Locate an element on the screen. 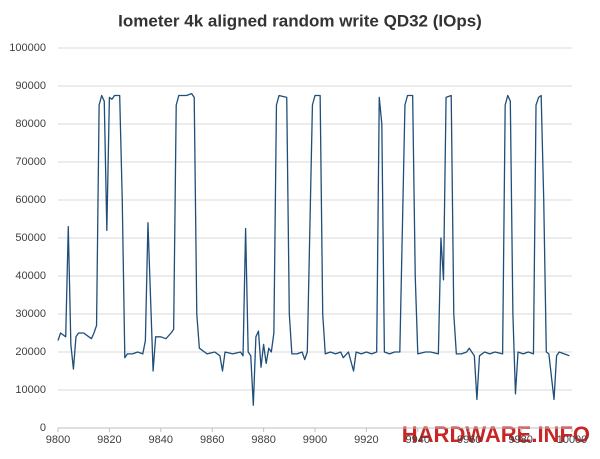  watermark: HARDWARE.INFO is located at coordinates (496, 434).